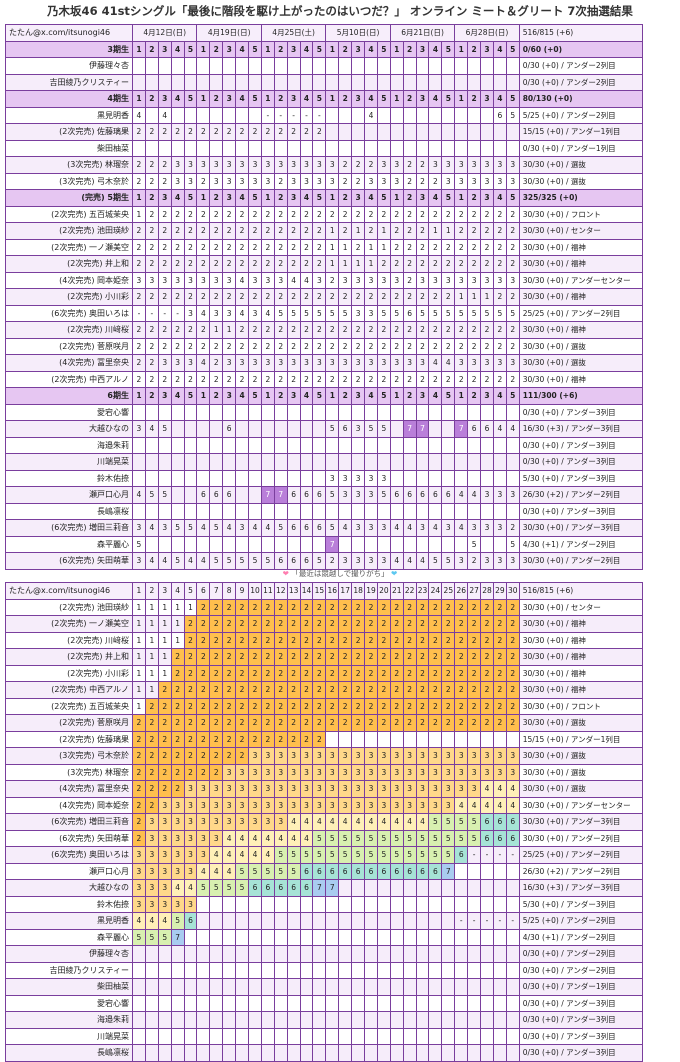  I want to click on result-cell: 0/30 (+0) / アンダー3列目, so click(580, 445).